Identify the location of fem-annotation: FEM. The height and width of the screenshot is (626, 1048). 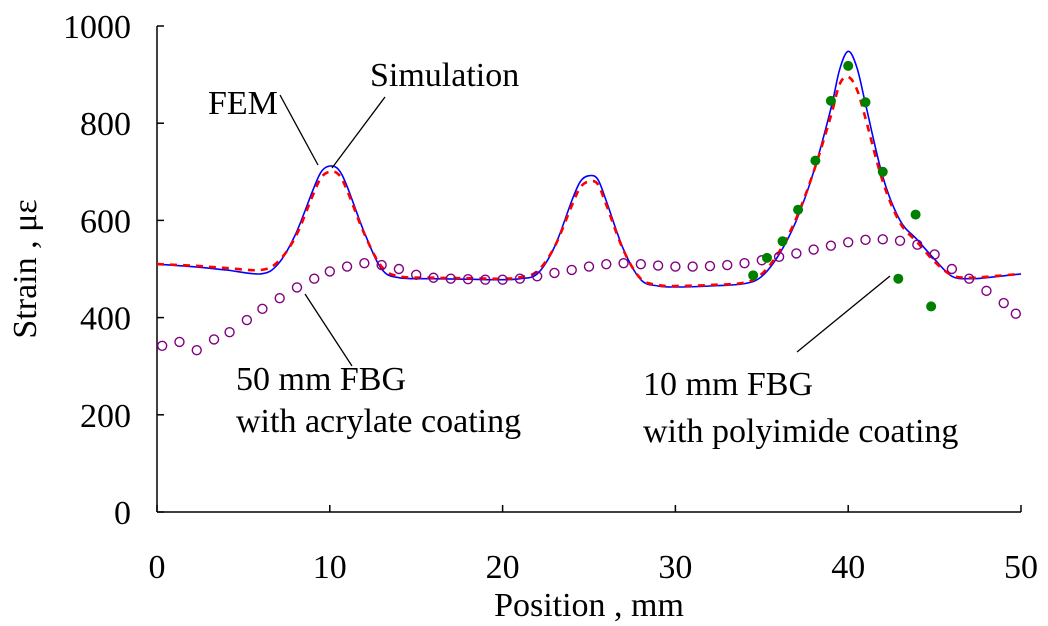
(263, 125).